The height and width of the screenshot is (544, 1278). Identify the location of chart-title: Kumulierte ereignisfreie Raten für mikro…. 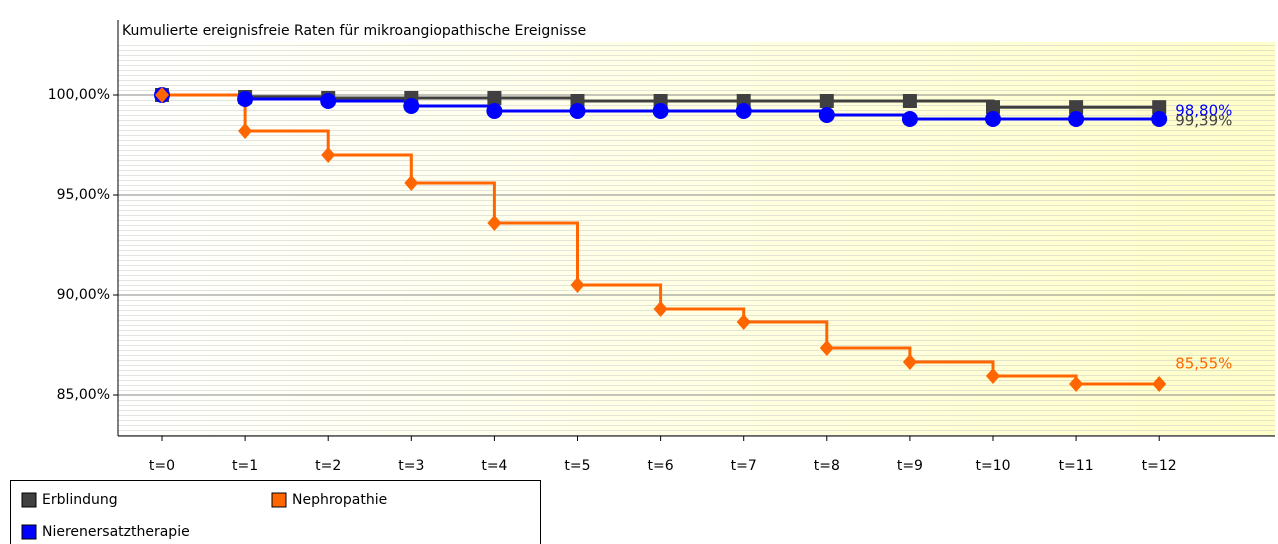
(354, 31).